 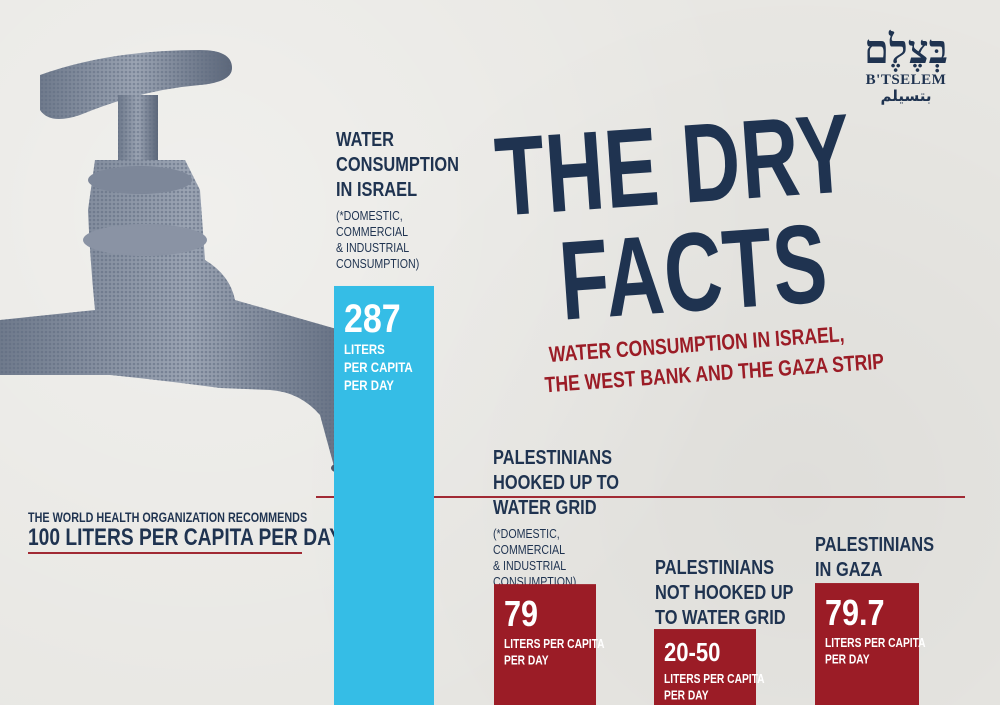 I want to click on gaza-bar, so click(x=867, y=644).